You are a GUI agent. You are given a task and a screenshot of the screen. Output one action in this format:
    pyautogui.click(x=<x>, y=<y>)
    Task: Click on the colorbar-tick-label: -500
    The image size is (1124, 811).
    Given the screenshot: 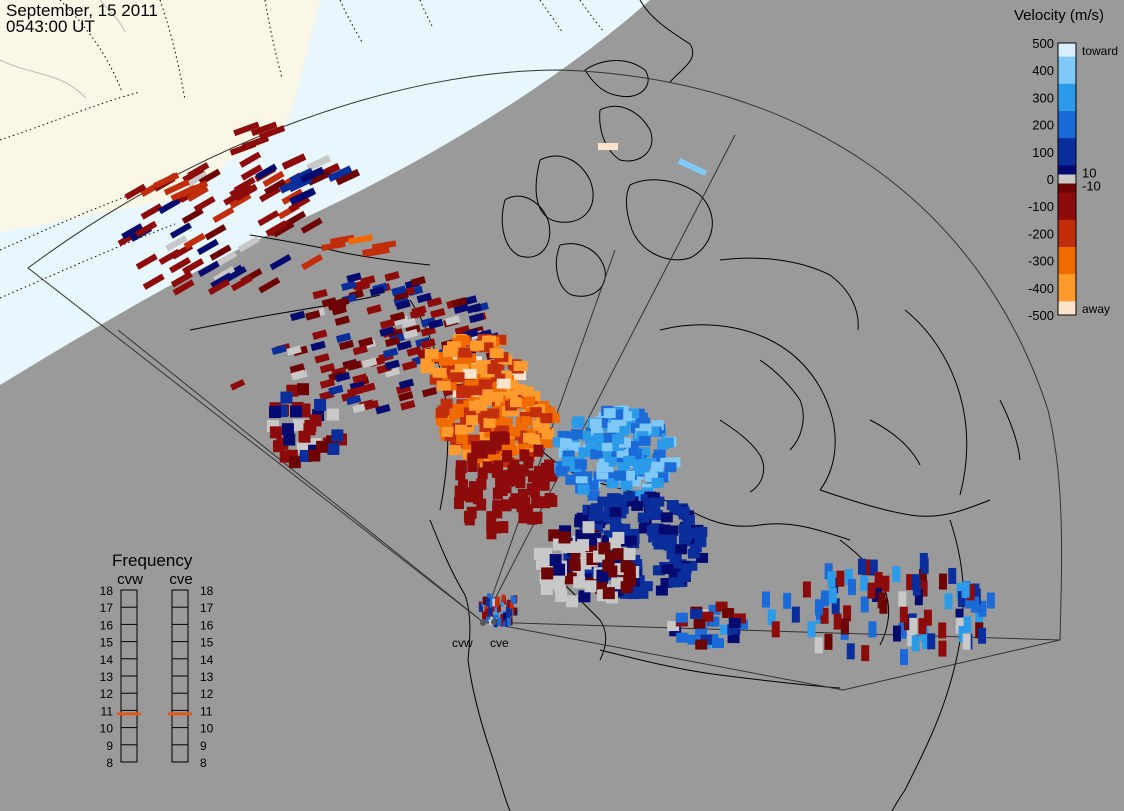 What is the action you would take?
    pyautogui.click(x=1041, y=315)
    